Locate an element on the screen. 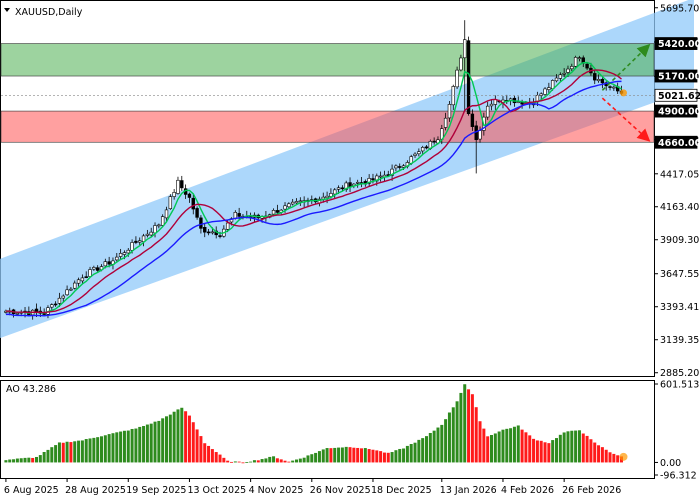 This screenshot has width=700, height=504. time-tick-label: 4 Feb 2026 is located at coordinates (527, 490).